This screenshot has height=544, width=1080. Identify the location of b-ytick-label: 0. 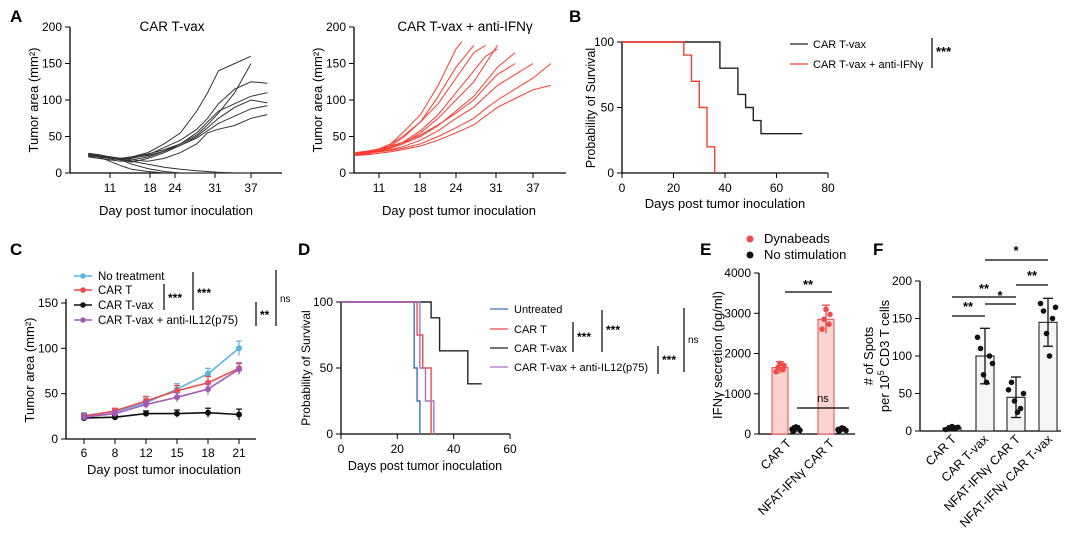
(610, 173).